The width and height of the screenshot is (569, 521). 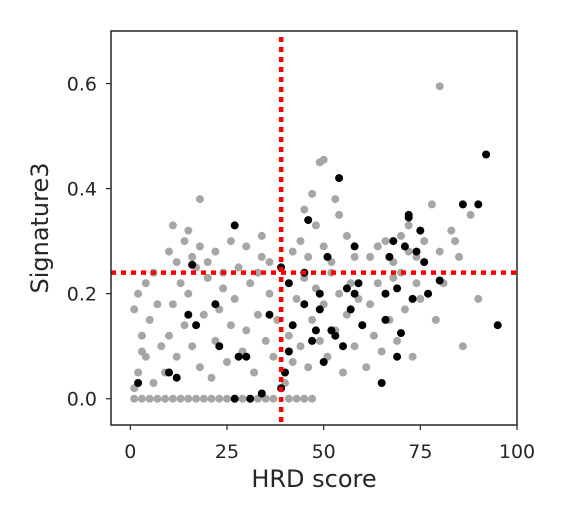 What do you see at coordinates (82, 400) in the screenshot?
I see `y-tick-label-0: 0.0` at bounding box center [82, 400].